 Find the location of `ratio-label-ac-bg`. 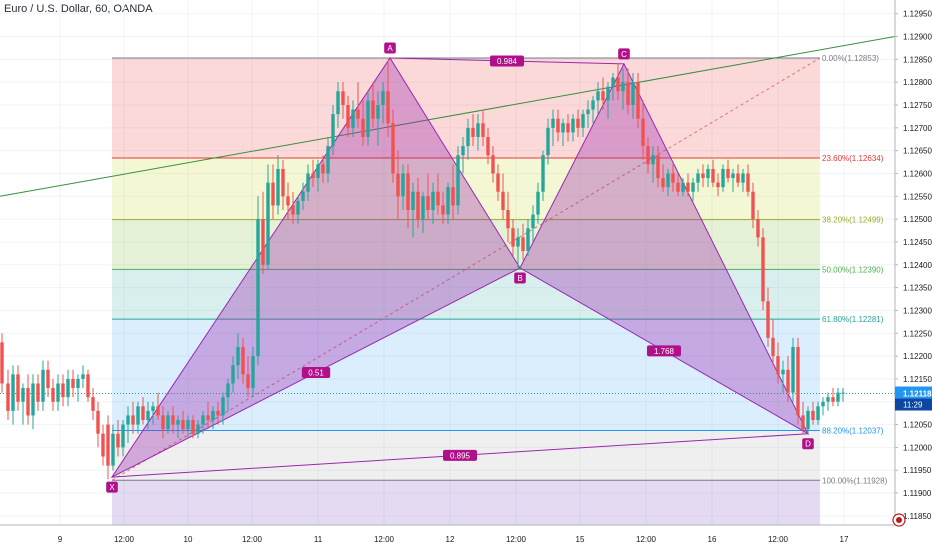

ratio-label-ac-bg is located at coordinates (507, 61).